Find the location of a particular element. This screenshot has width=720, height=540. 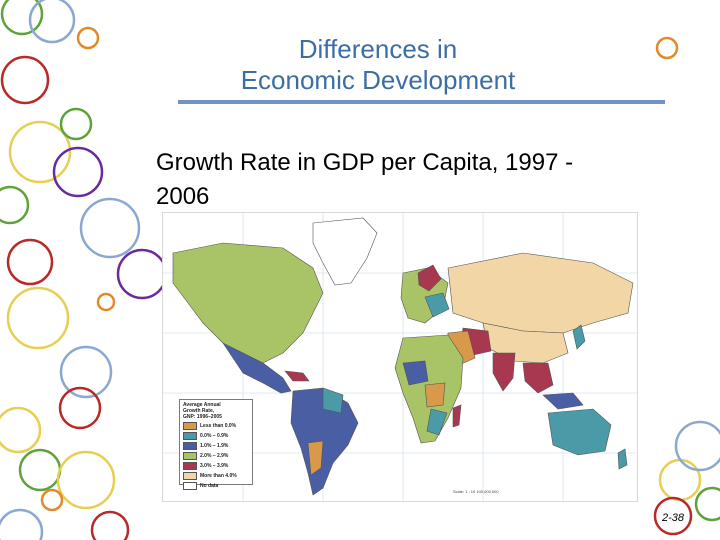

legend-label: 0.0% – 0.9% is located at coordinates (214, 436).